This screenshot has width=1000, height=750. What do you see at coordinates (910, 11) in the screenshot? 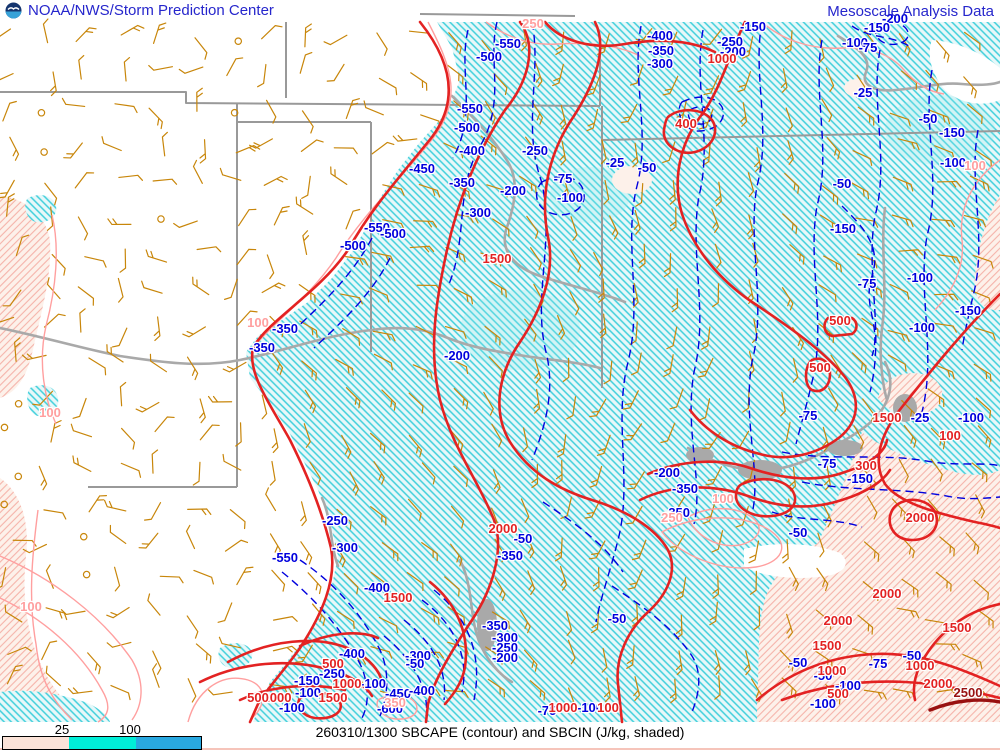
I see `header-right-title: Mesoscale Analysis Data` at bounding box center [910, 11].